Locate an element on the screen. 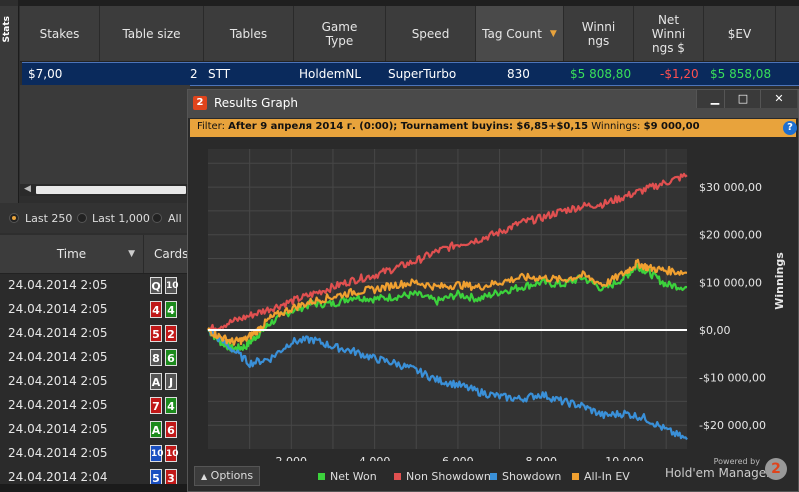  list-item: 24.04.2014 2:05 5 2 is located at coordinates (95, 334).